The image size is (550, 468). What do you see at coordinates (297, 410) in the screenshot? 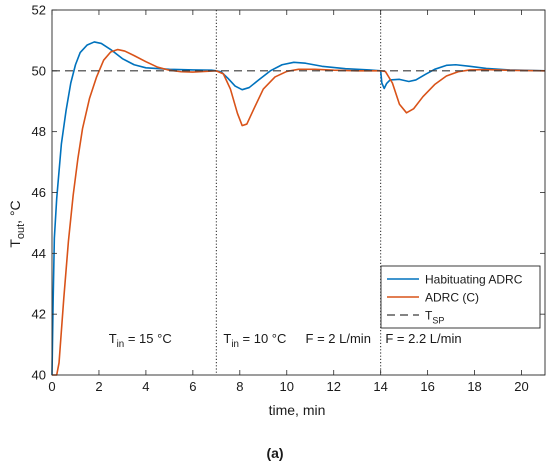
I see `x-axis-label: time, min` at bounding box center [297, 410].